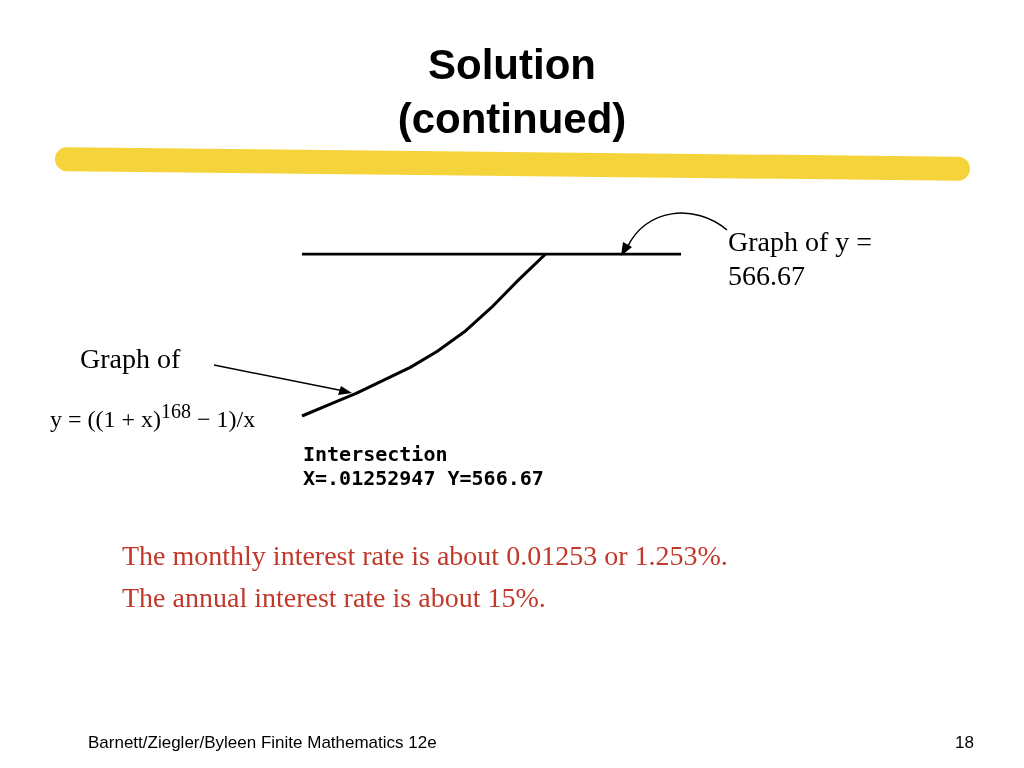  Describe the element at coordinates (512, 92) in the screenshot. I see `chart-title: Solution (continued)` at that location.